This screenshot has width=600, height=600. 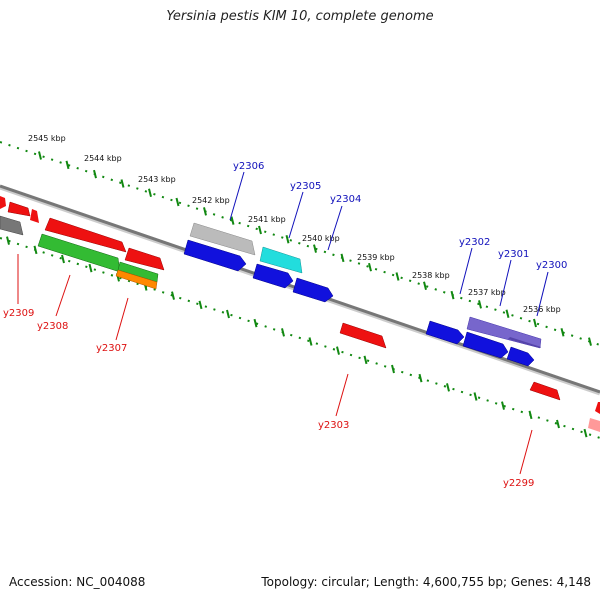 I want to click on kbp-label: 2545 kbp, so click(x=47, y=138).